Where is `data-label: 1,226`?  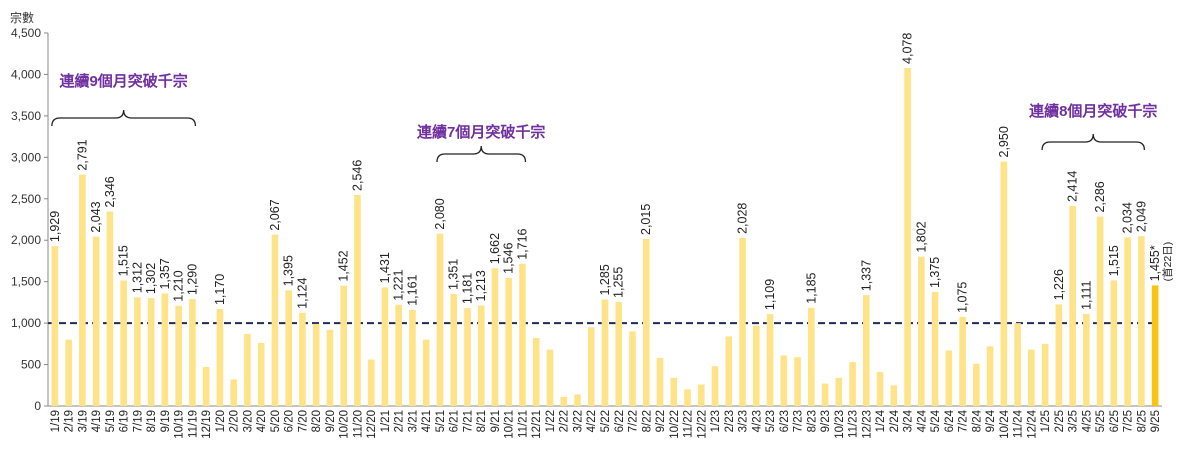
data-label: 1,226 is located at coordinates (1059, 284).